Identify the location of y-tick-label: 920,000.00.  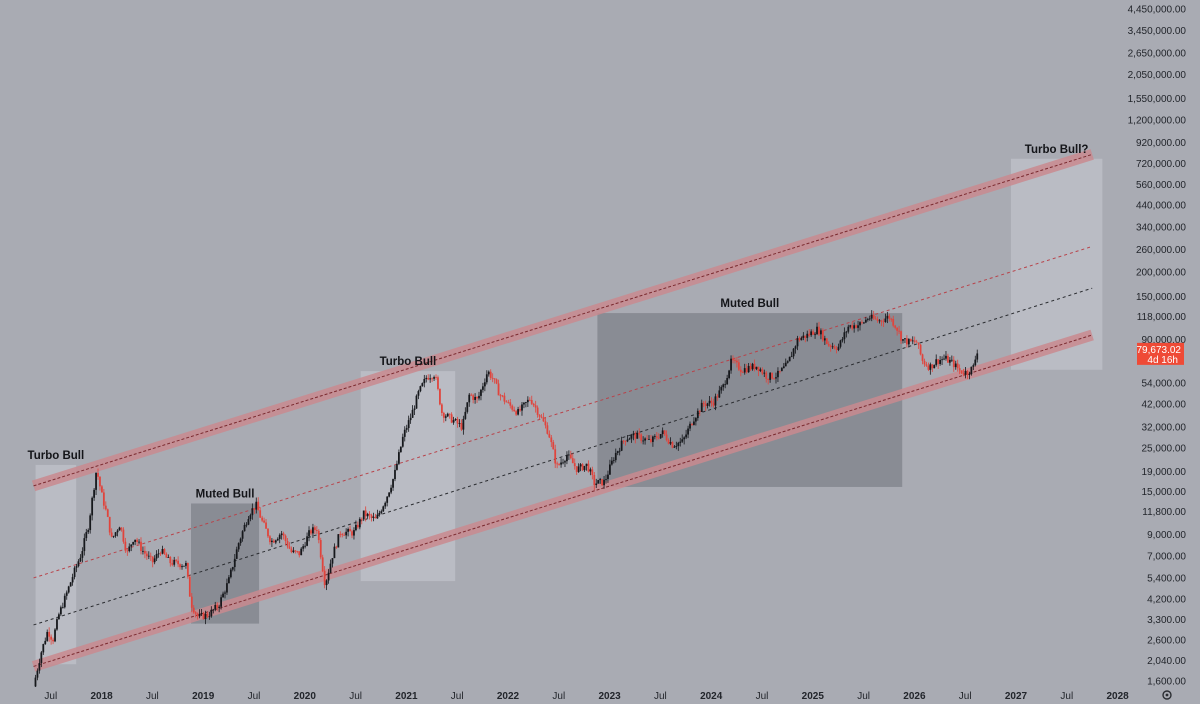
(1161, 143).